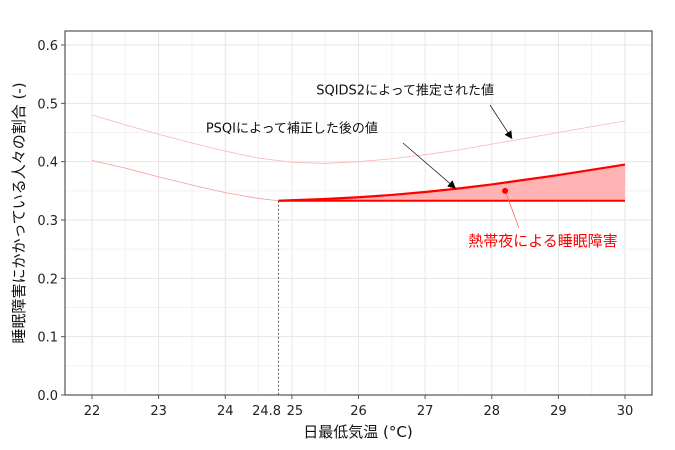  I want to click on y-tick-label: 0.2, so click(47, 279).